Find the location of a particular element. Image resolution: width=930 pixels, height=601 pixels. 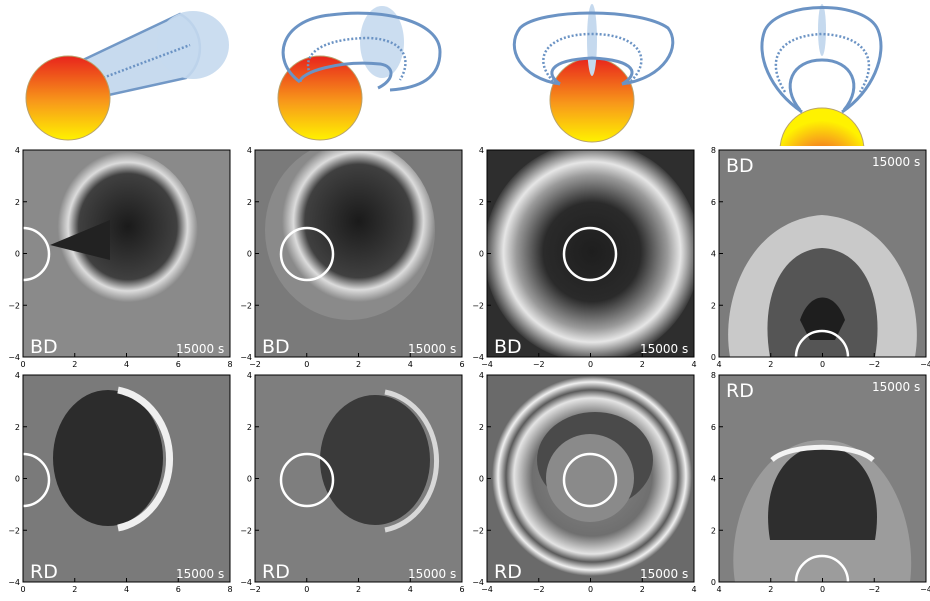

x-tick-label: 8 is located at coordinates (229, 589).